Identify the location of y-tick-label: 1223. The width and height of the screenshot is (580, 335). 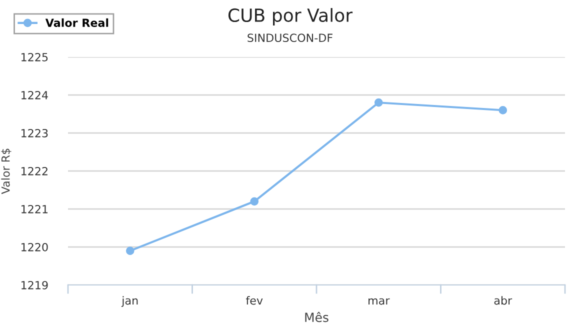
(35, 133).